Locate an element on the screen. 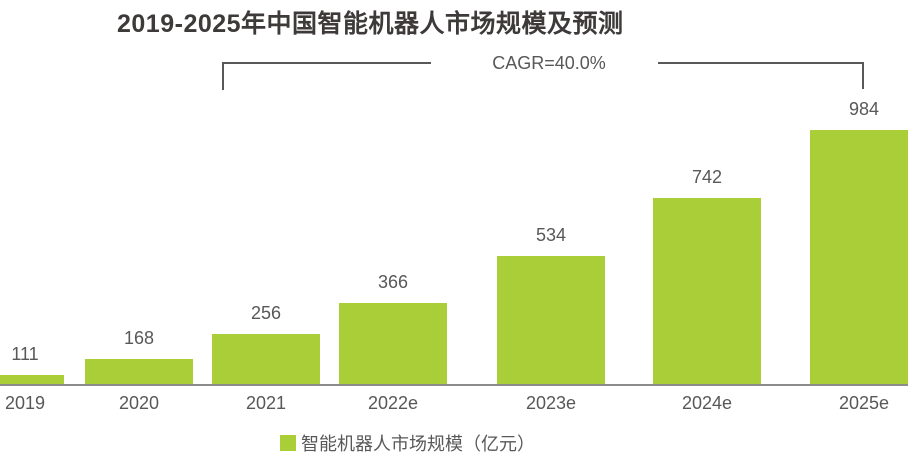 The width and height of the screenshot is (908, 458). legend-swatch-icon is located at coordinates (288, 443).